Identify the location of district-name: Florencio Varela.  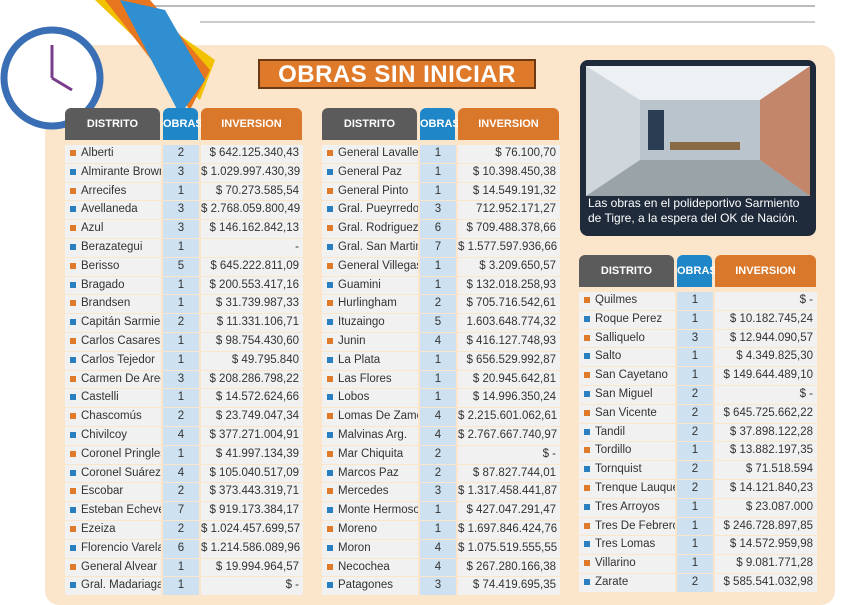
(121, 547).